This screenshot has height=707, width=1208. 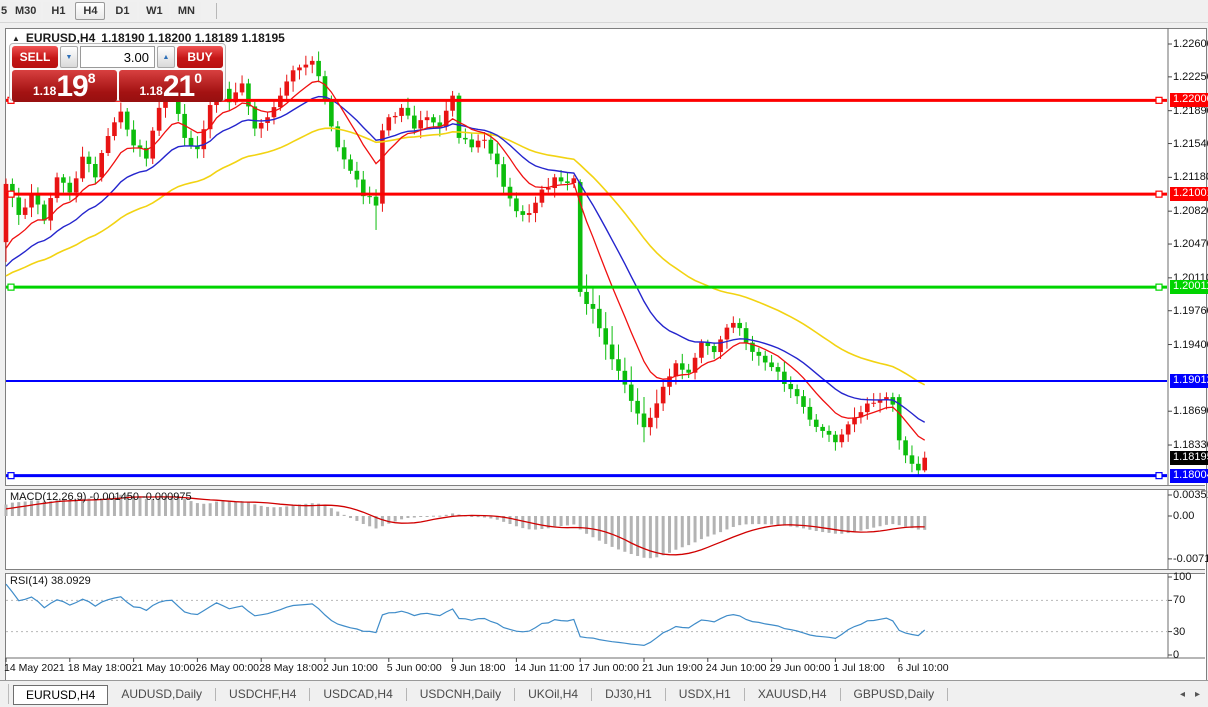 What do you see at coordinates (291, 668) in the screenshot?
I see `date-label-4: 28 May 18:00` at bounding box center [291, 668].